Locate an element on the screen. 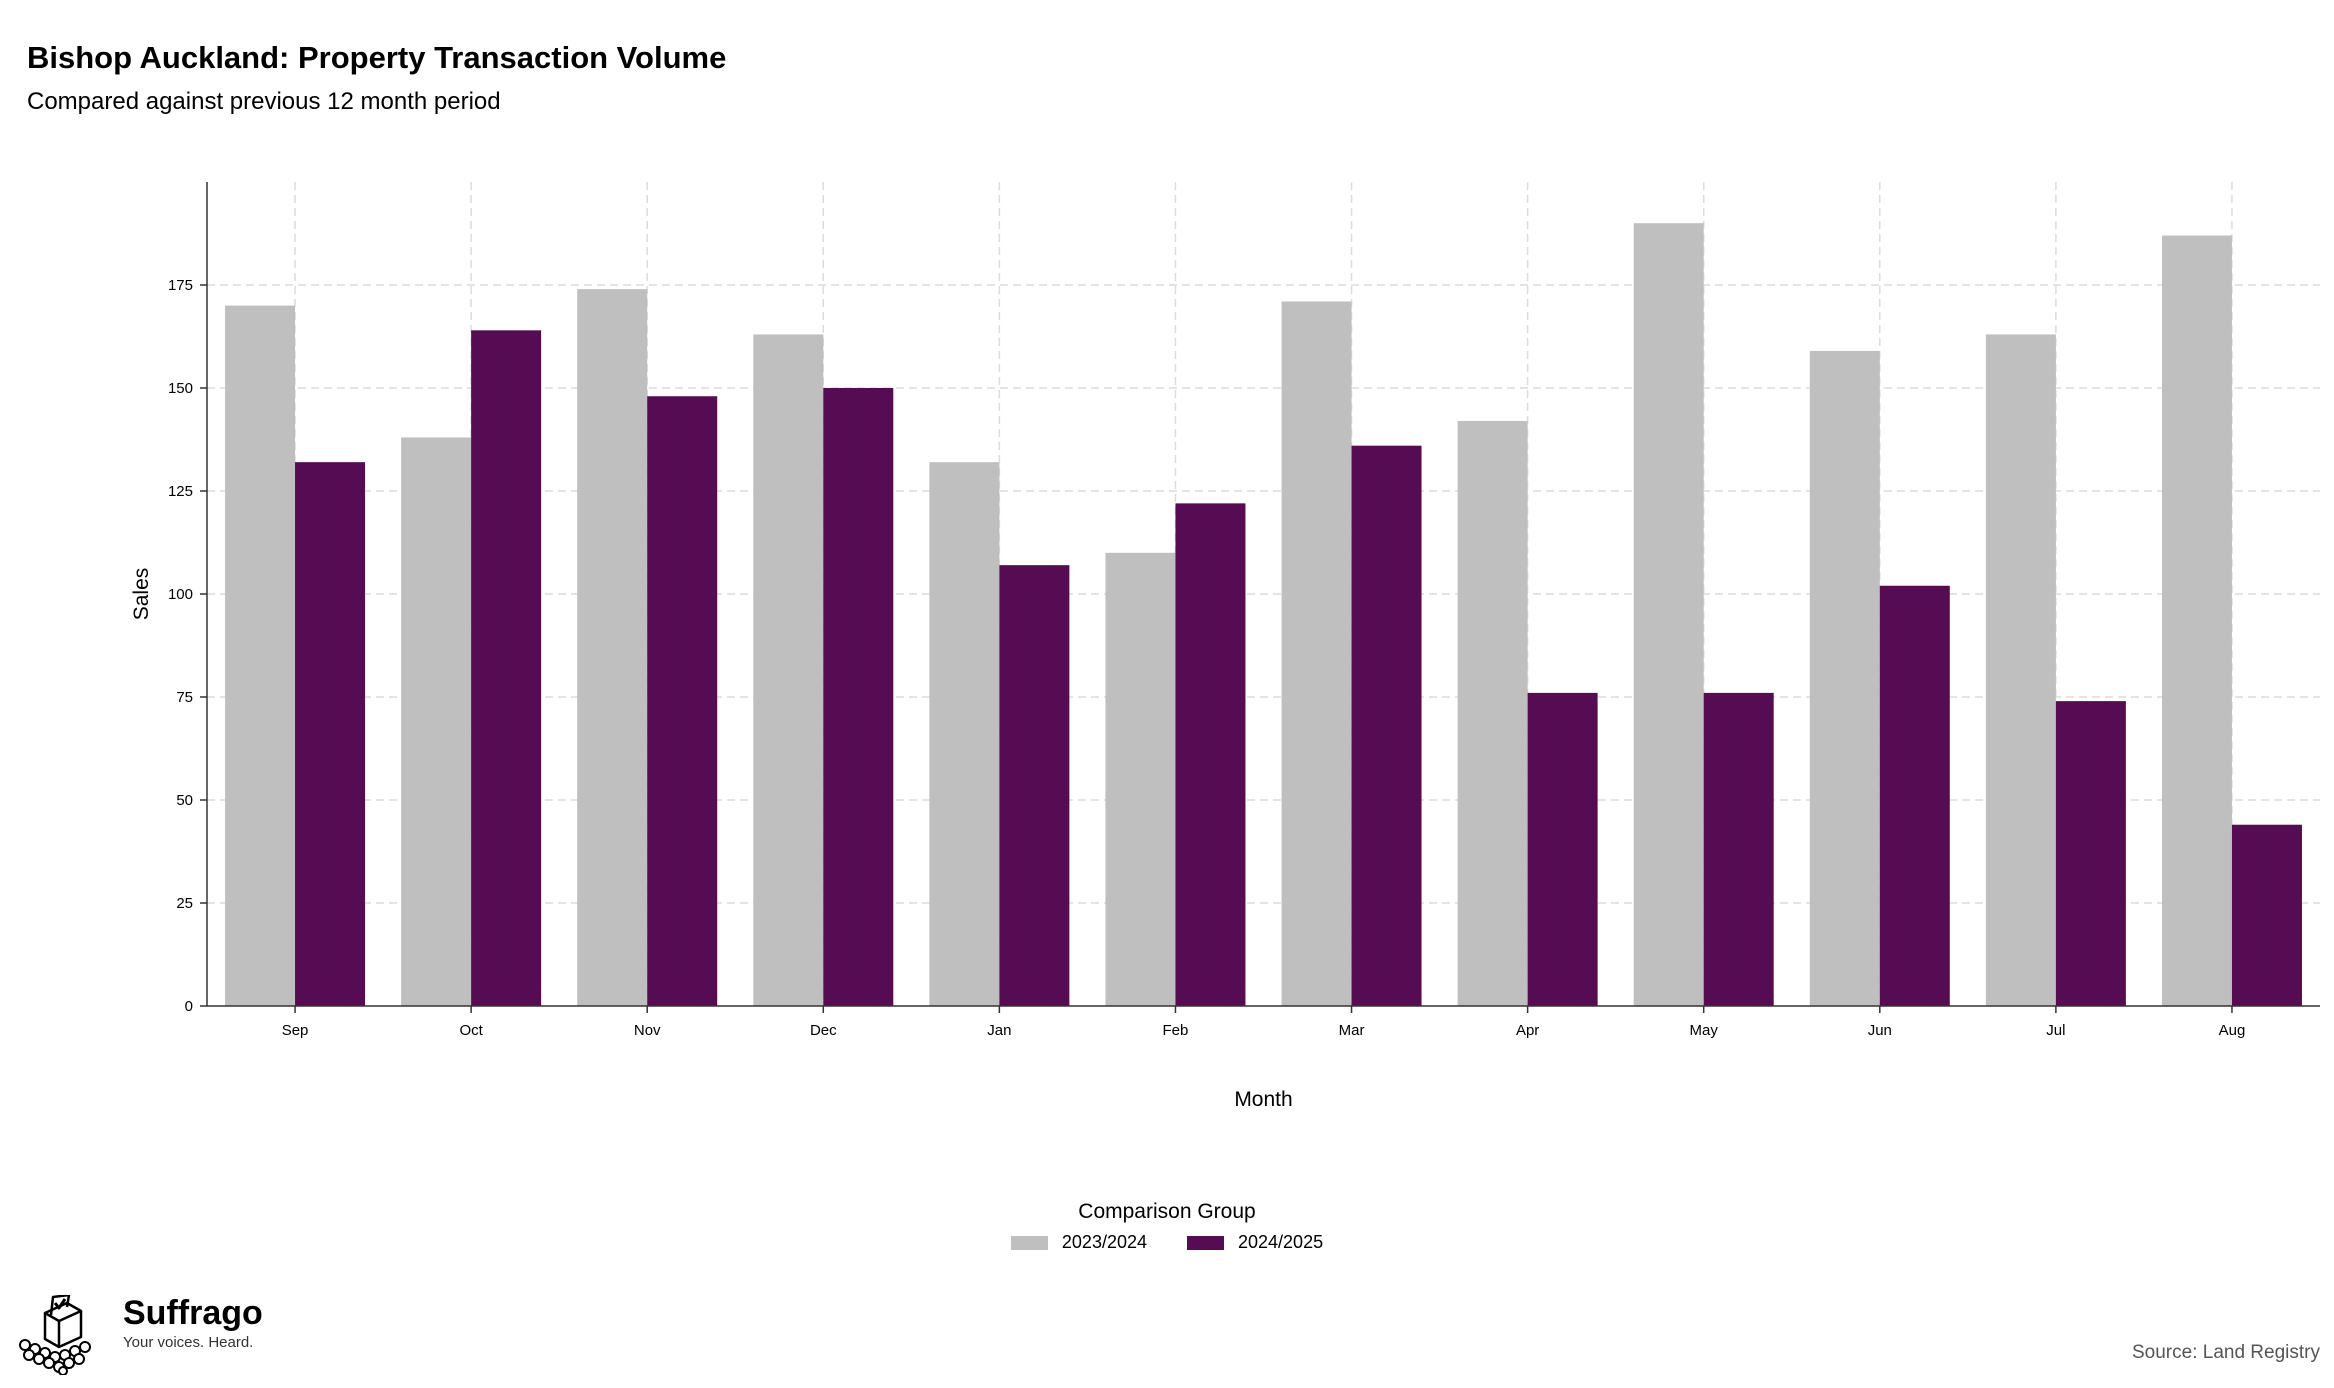  y-tick-label: 175 is located at coordinates (180, 285).